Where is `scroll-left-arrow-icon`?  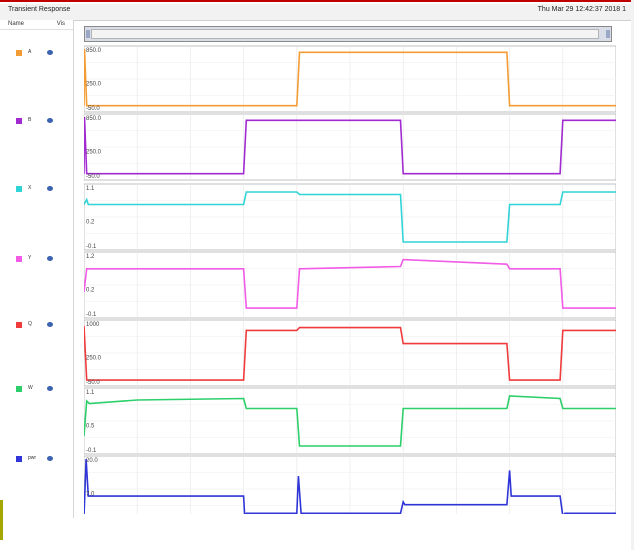
scroll-left-arrow-icon is located at coordinates (88, 34).